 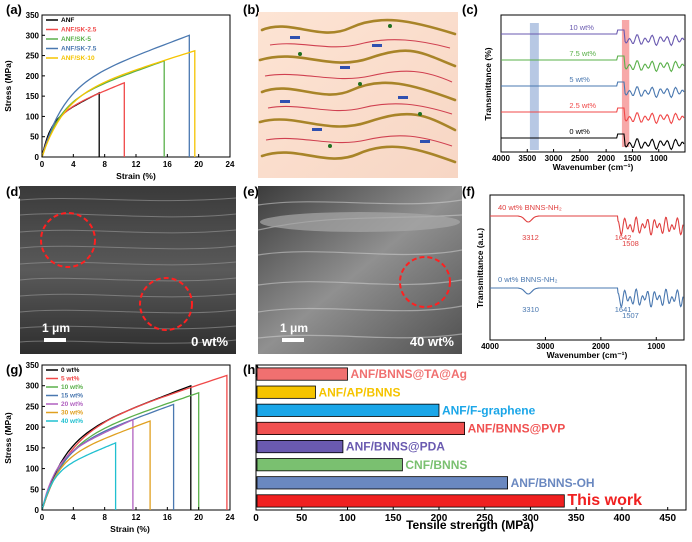 I want to click on x-tick-label: 20, so click(x=198, y=164).